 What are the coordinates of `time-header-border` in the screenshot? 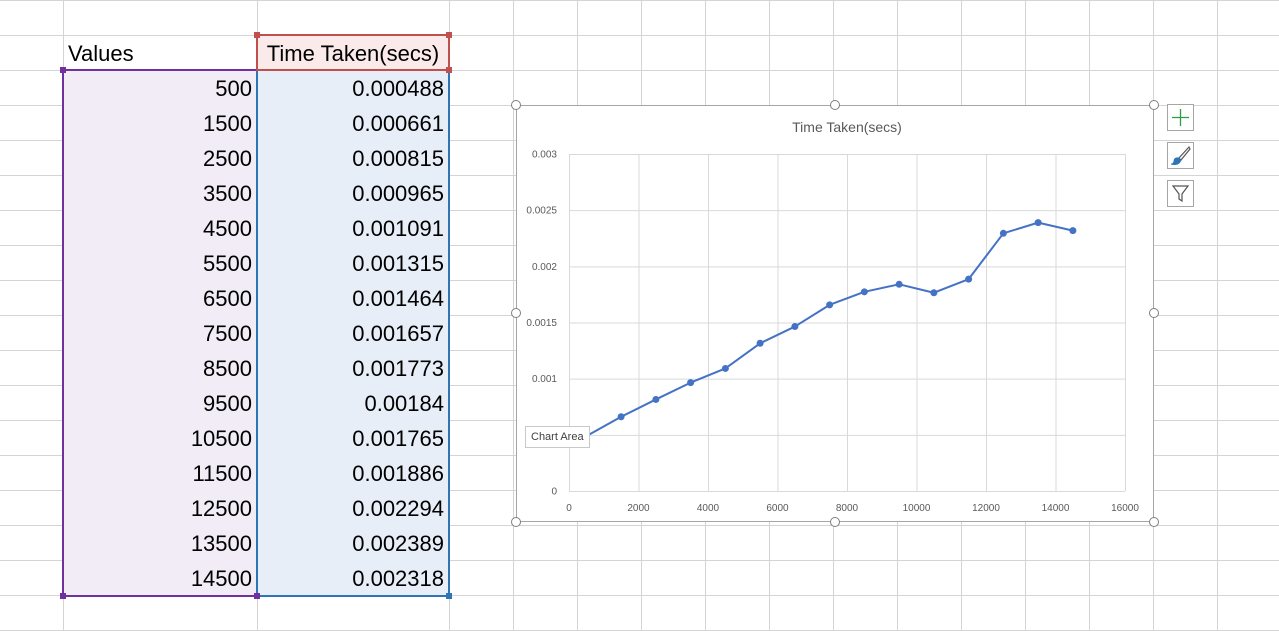 It's located at (353, 52).